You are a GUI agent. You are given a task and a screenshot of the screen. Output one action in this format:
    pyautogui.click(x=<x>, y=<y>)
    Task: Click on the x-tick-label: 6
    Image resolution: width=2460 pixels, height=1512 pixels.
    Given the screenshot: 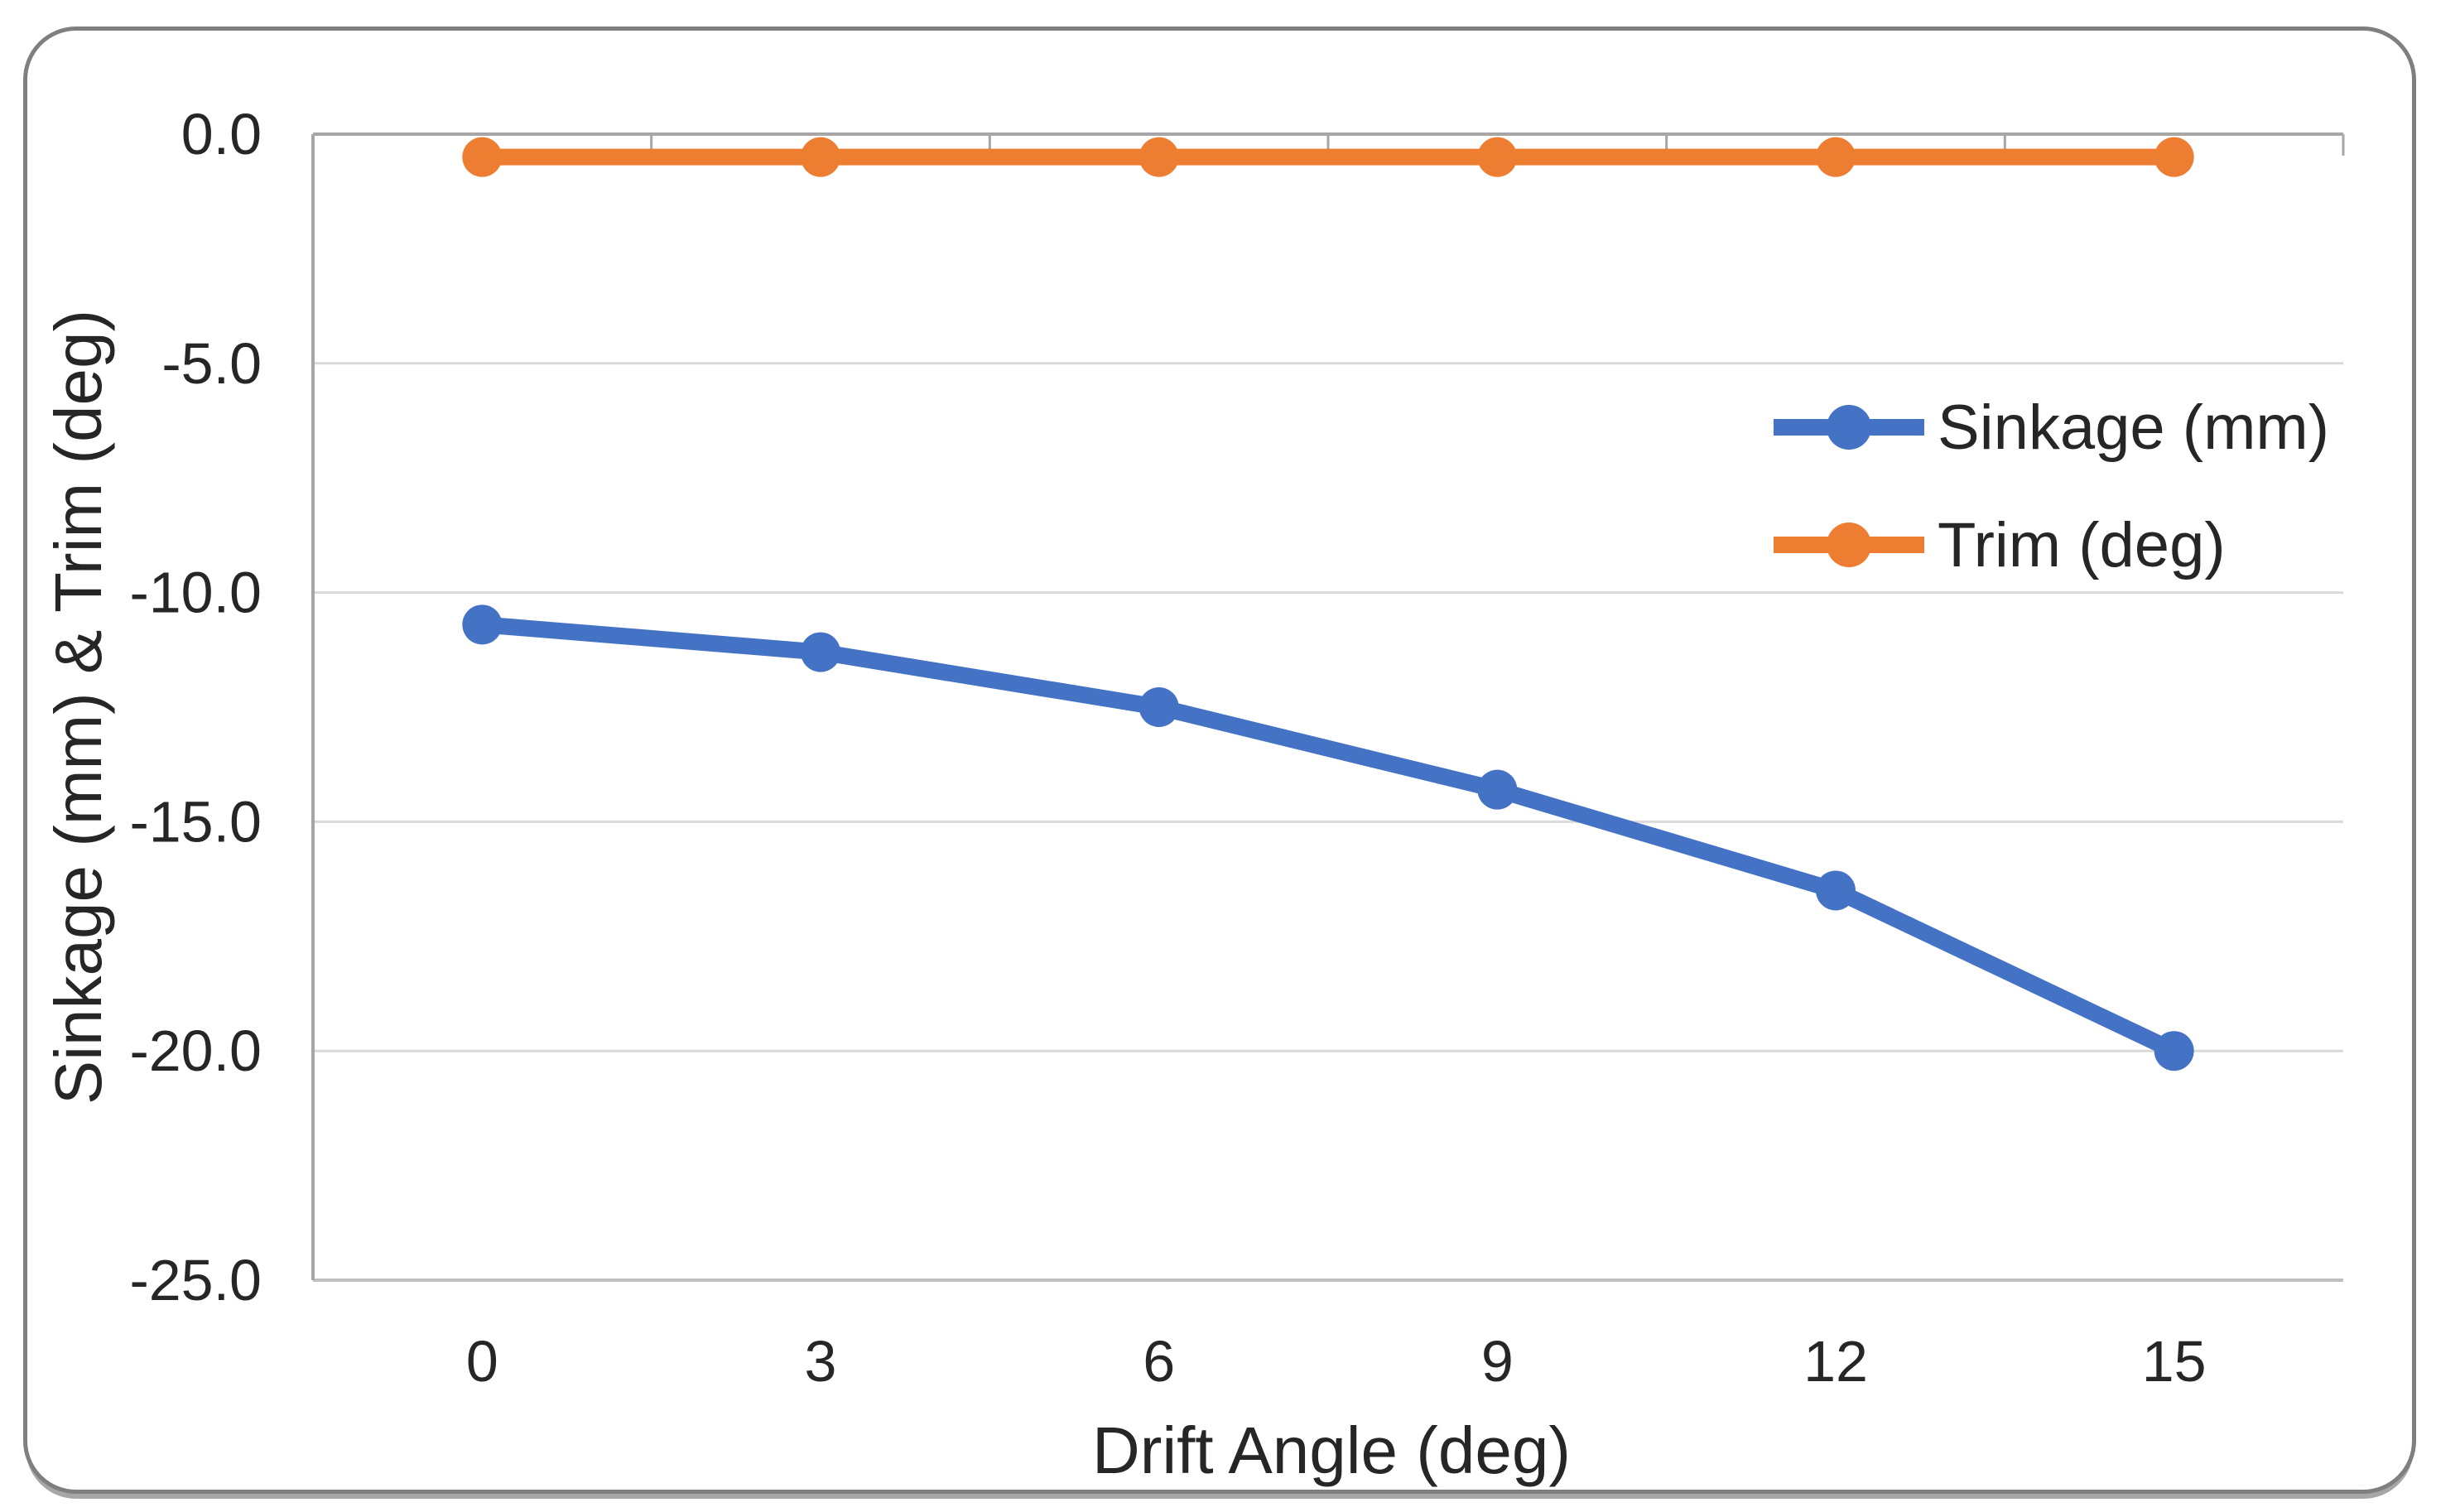 What is the action you would take?
    pyautogui.click(x=1159, y=1361)
    